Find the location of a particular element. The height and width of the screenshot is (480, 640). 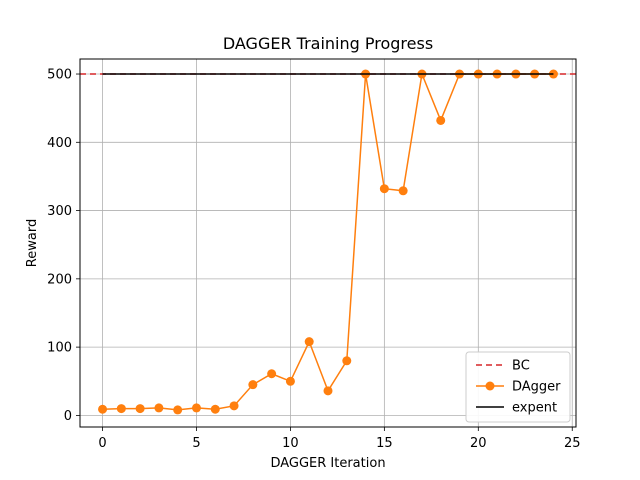

y-tick-label: 200 is located at coordinates (59, 279).